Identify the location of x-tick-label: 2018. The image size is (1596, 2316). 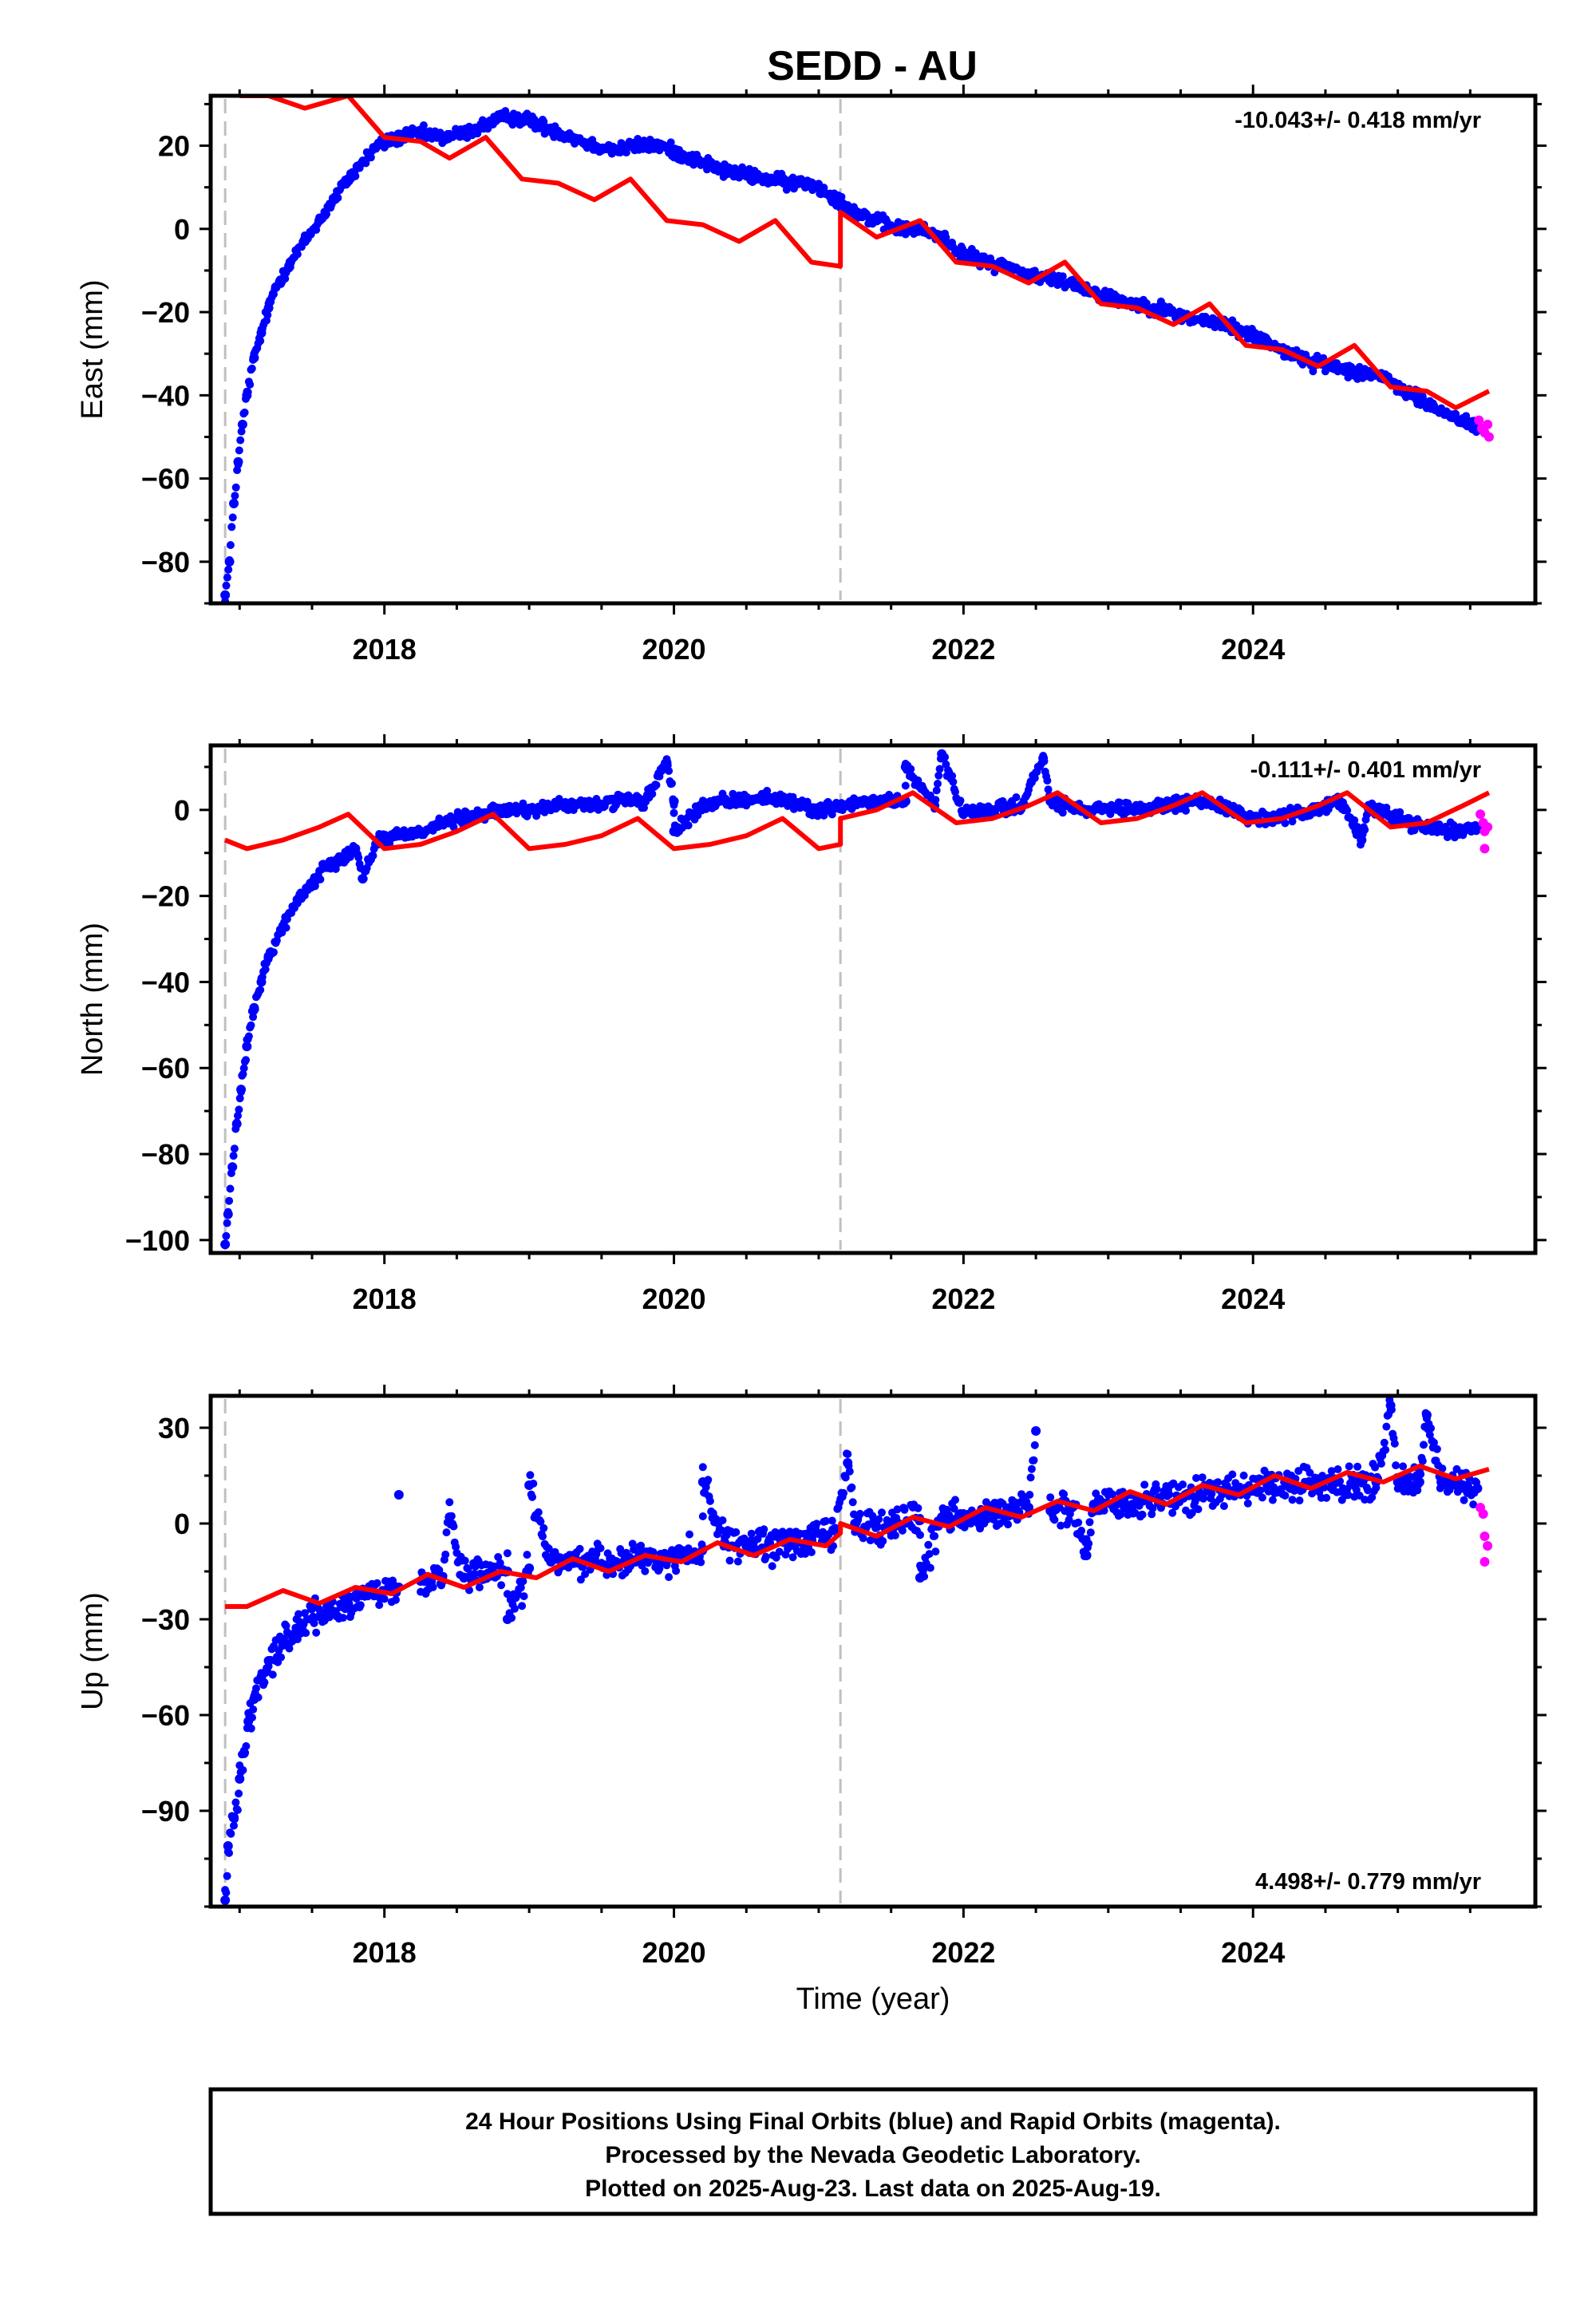
(385, 649).